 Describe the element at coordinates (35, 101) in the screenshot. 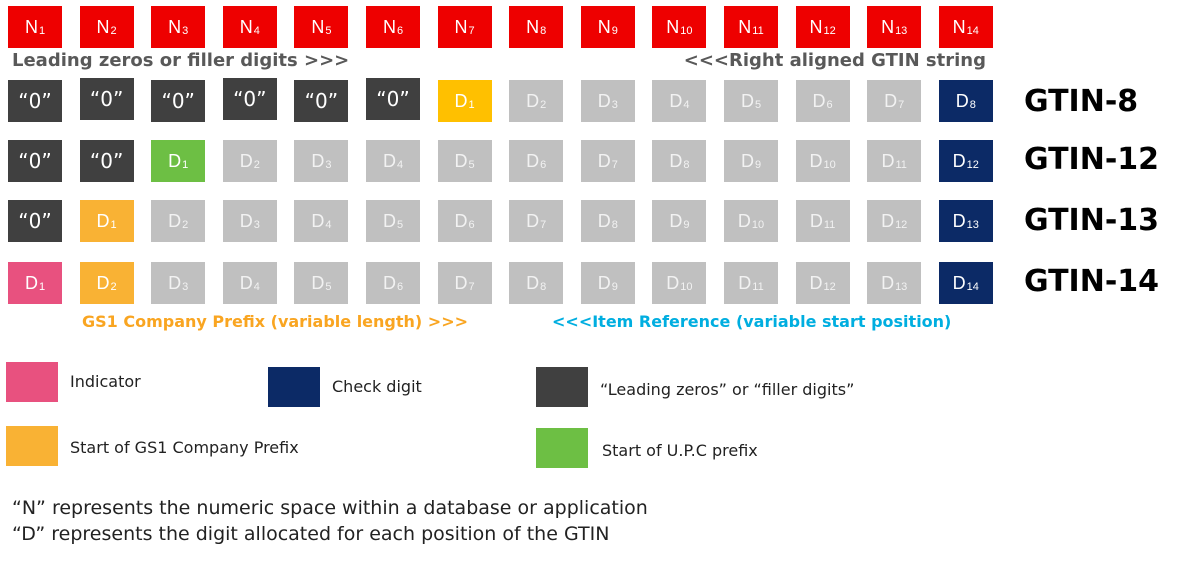

I see `gtin-8-cell-1: “0”` at that location.